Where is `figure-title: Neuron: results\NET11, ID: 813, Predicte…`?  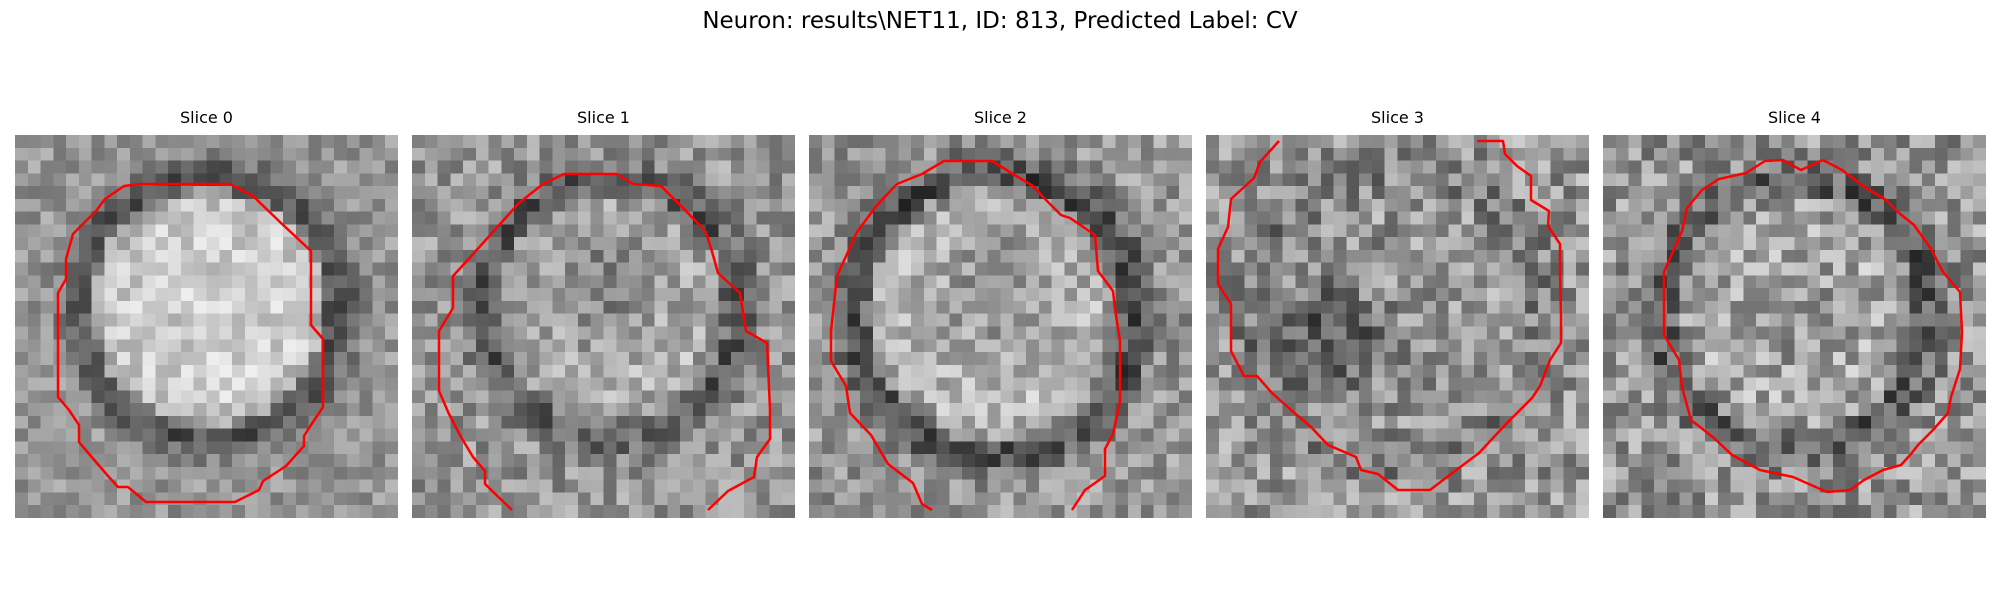
figure-title: Neuron: results\NET11, ID: 813, Predicte… is located at coordinates (1000, 21).